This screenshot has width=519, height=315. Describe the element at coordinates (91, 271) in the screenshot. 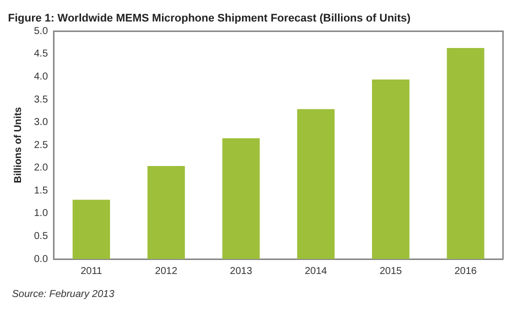

I see `x-tick-label: 2011` at that location.